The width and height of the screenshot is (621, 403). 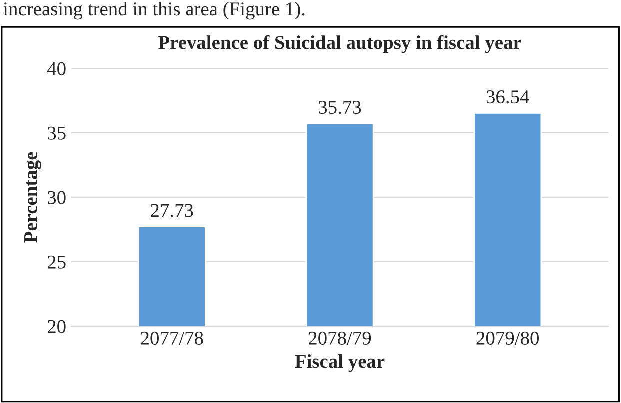 I want to click on x-tick-label: 2077/78, so click(x=172, y=338).